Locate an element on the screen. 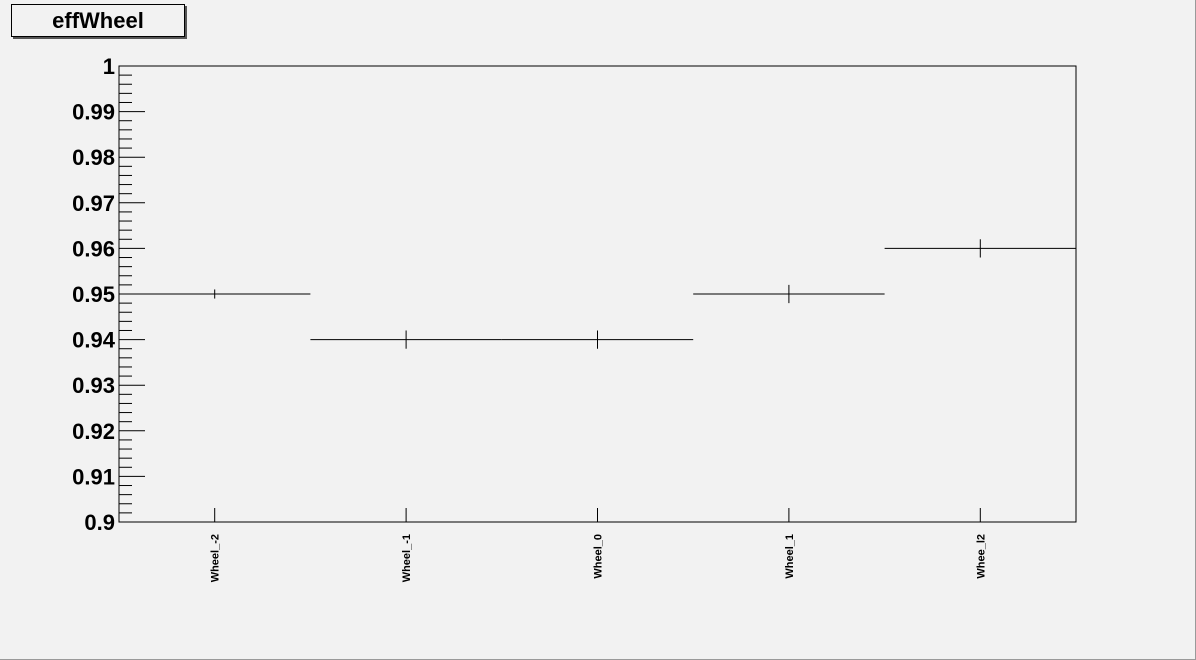 The width and height of the screenshot is (1196, 660). y-tick-label: 0.91 is located at coordinates (93, 476).